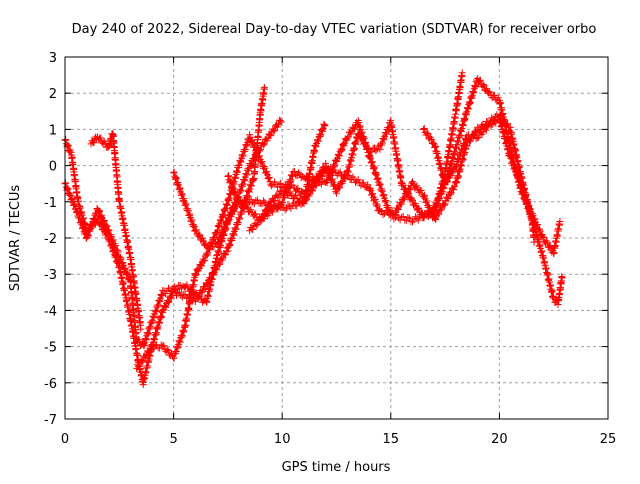 The width and height of the screenshot is (640, 484). Describe the element at coordinates (53, 94) in the screenshot. I see `y-tick-label: 2` at that location.